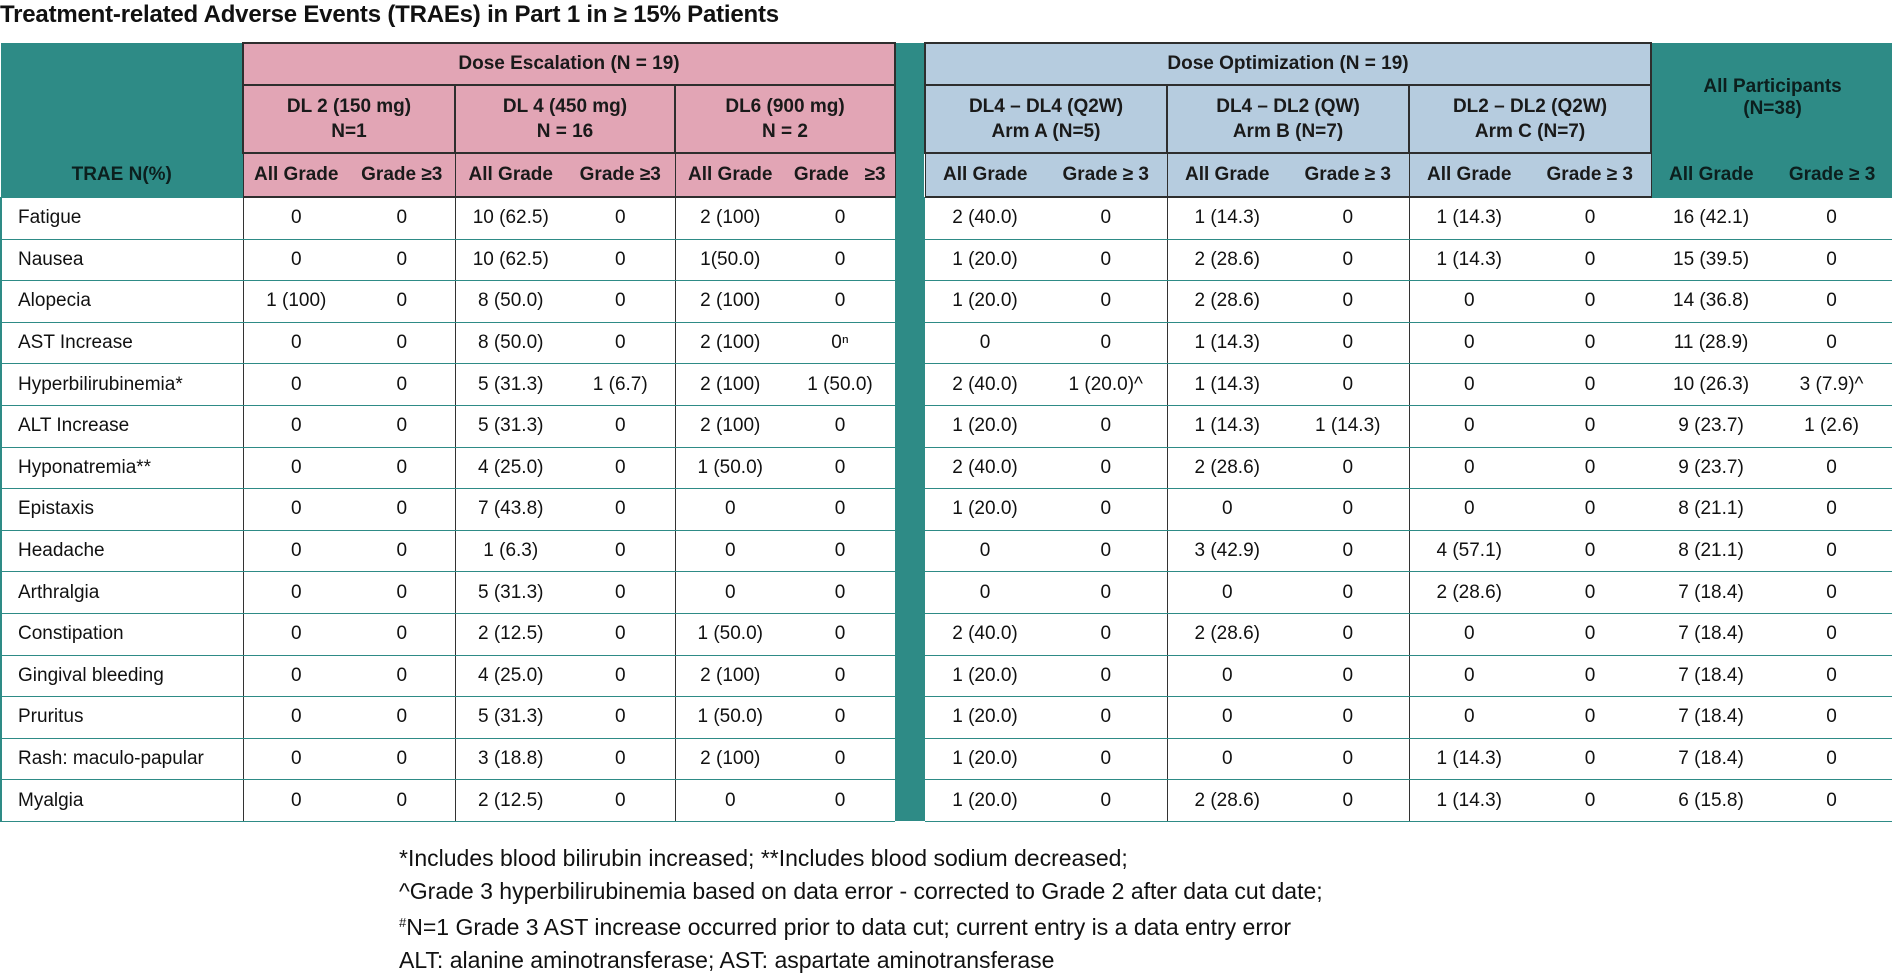 Image resolution: width=1892 pixels, height=976 pixels. Describe the element at coordinates (122, 218) in the screenshot. I see `row-name: Fatigue` at that location.